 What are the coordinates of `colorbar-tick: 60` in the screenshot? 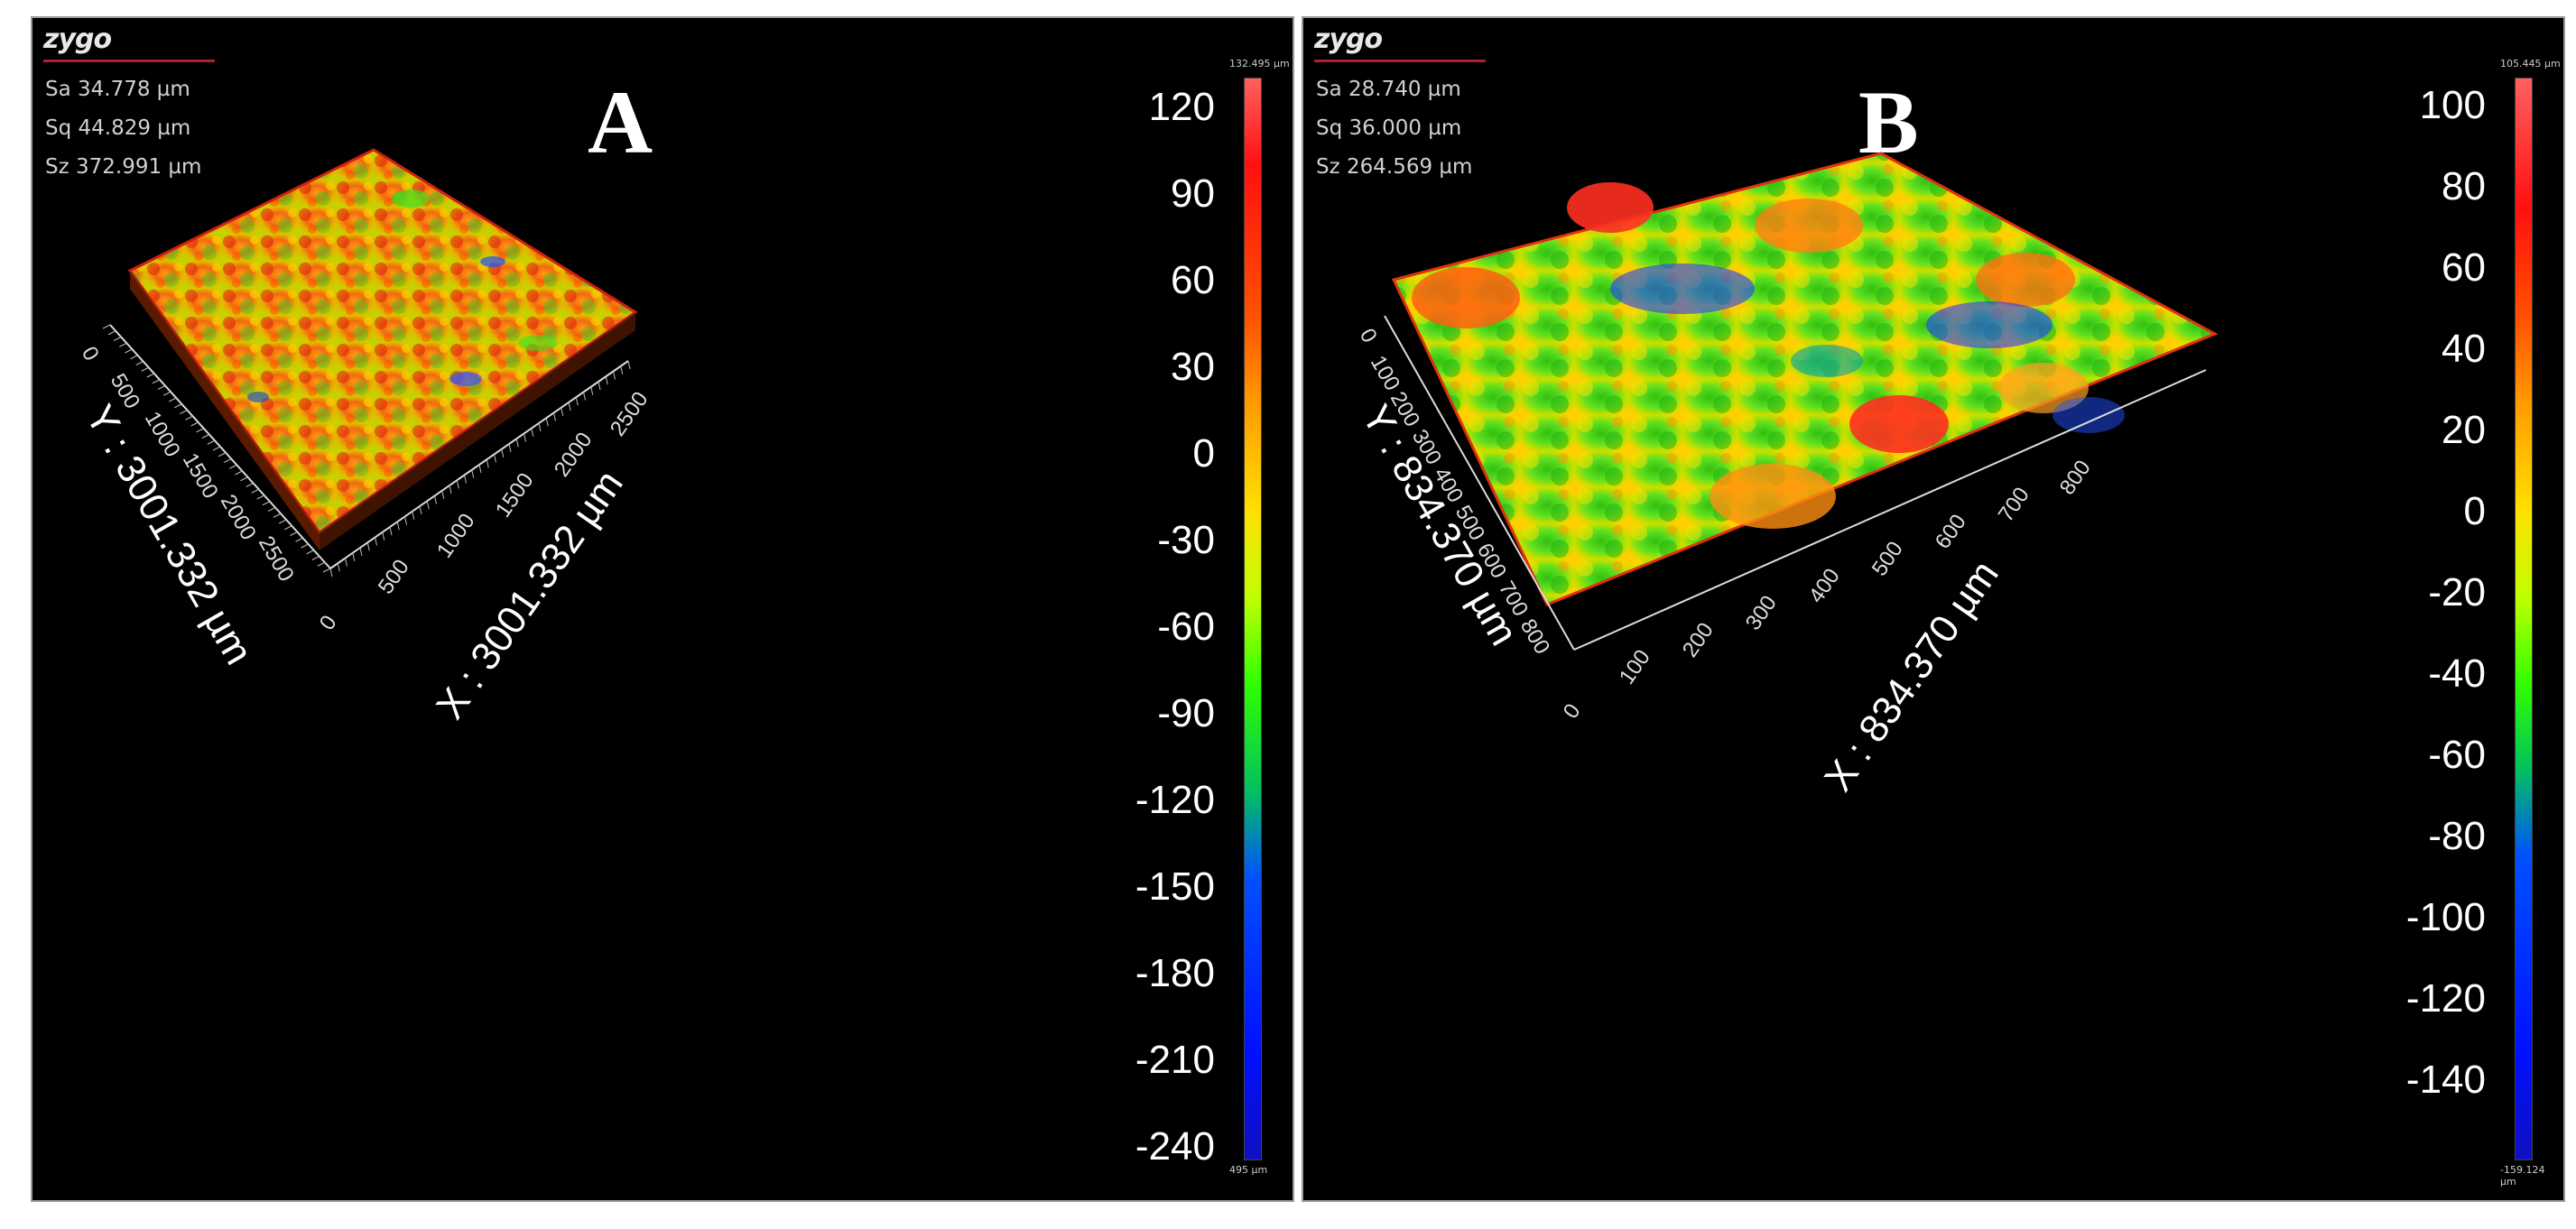 It's located at (1193, 280).